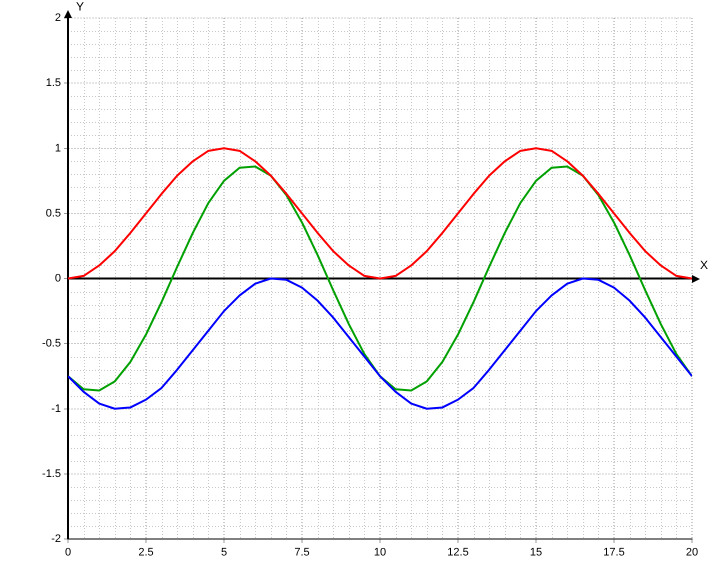 The image size is (716, 565). I want to click on x-axis-title: X, so click(704, 265).